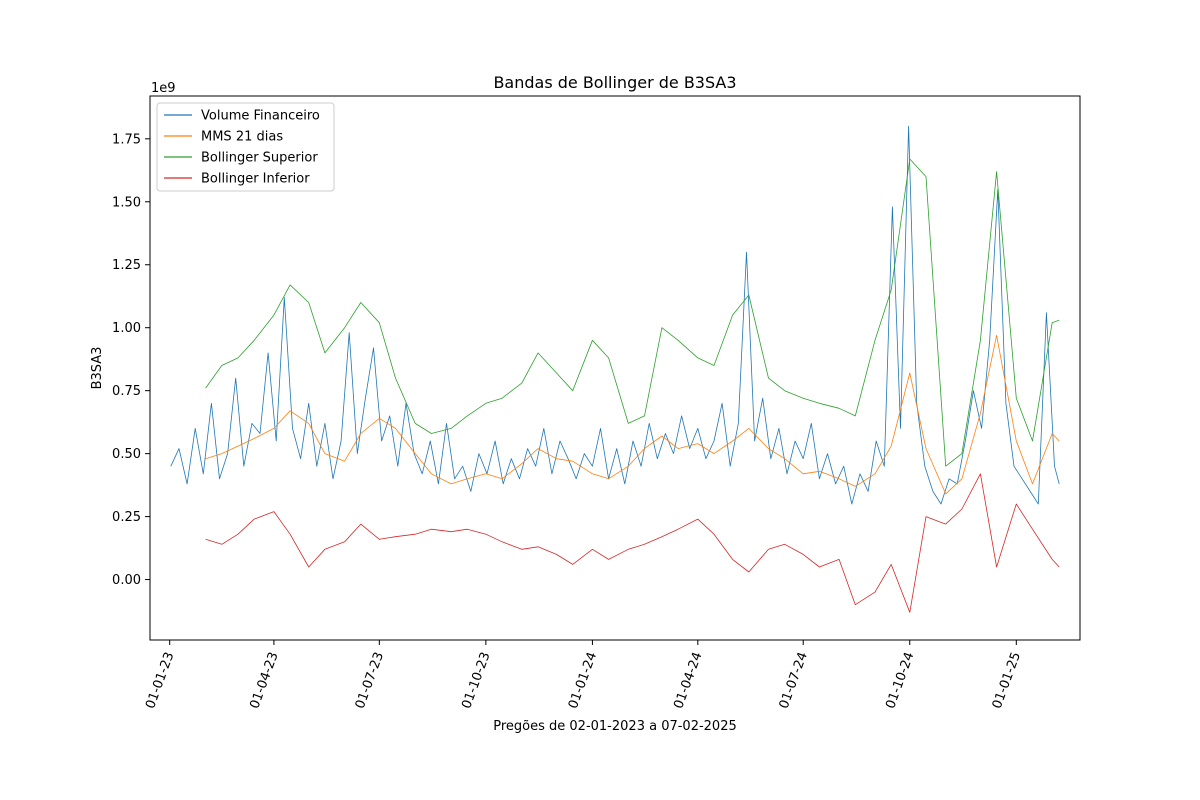  What do you see at coordinates (259, 158) in the screenshot?
I see `legend-label: Bollinger Superior` at bounding box center [259, 158].